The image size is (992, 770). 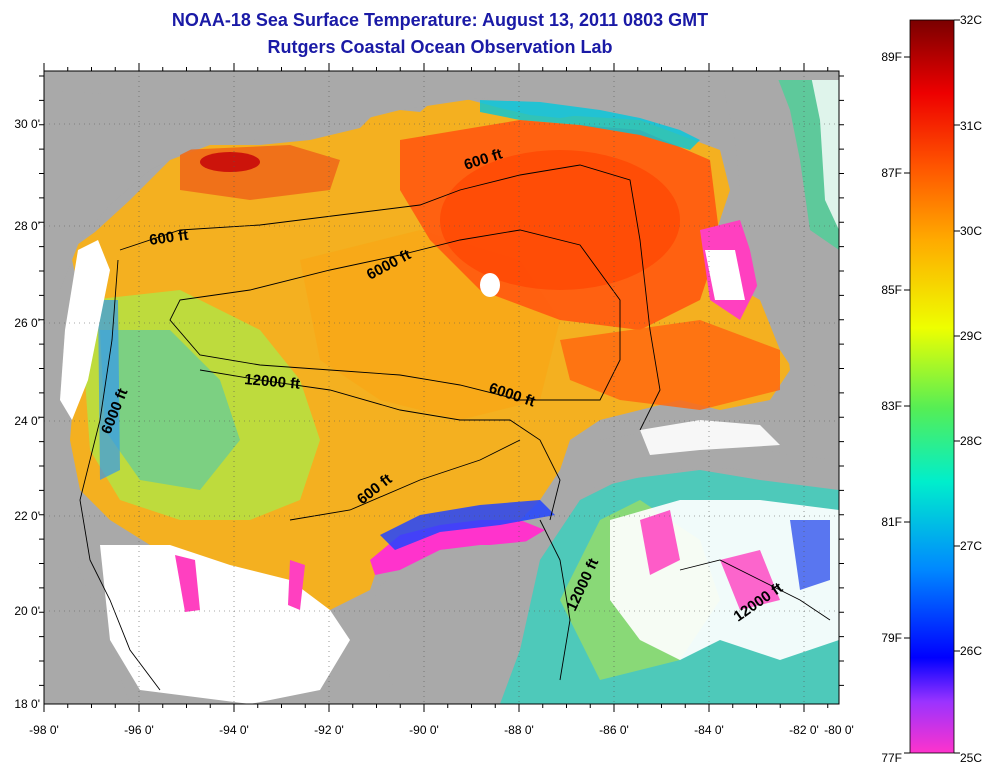 I want to click on lat-label: 18 0', so click(x=27, y=704).